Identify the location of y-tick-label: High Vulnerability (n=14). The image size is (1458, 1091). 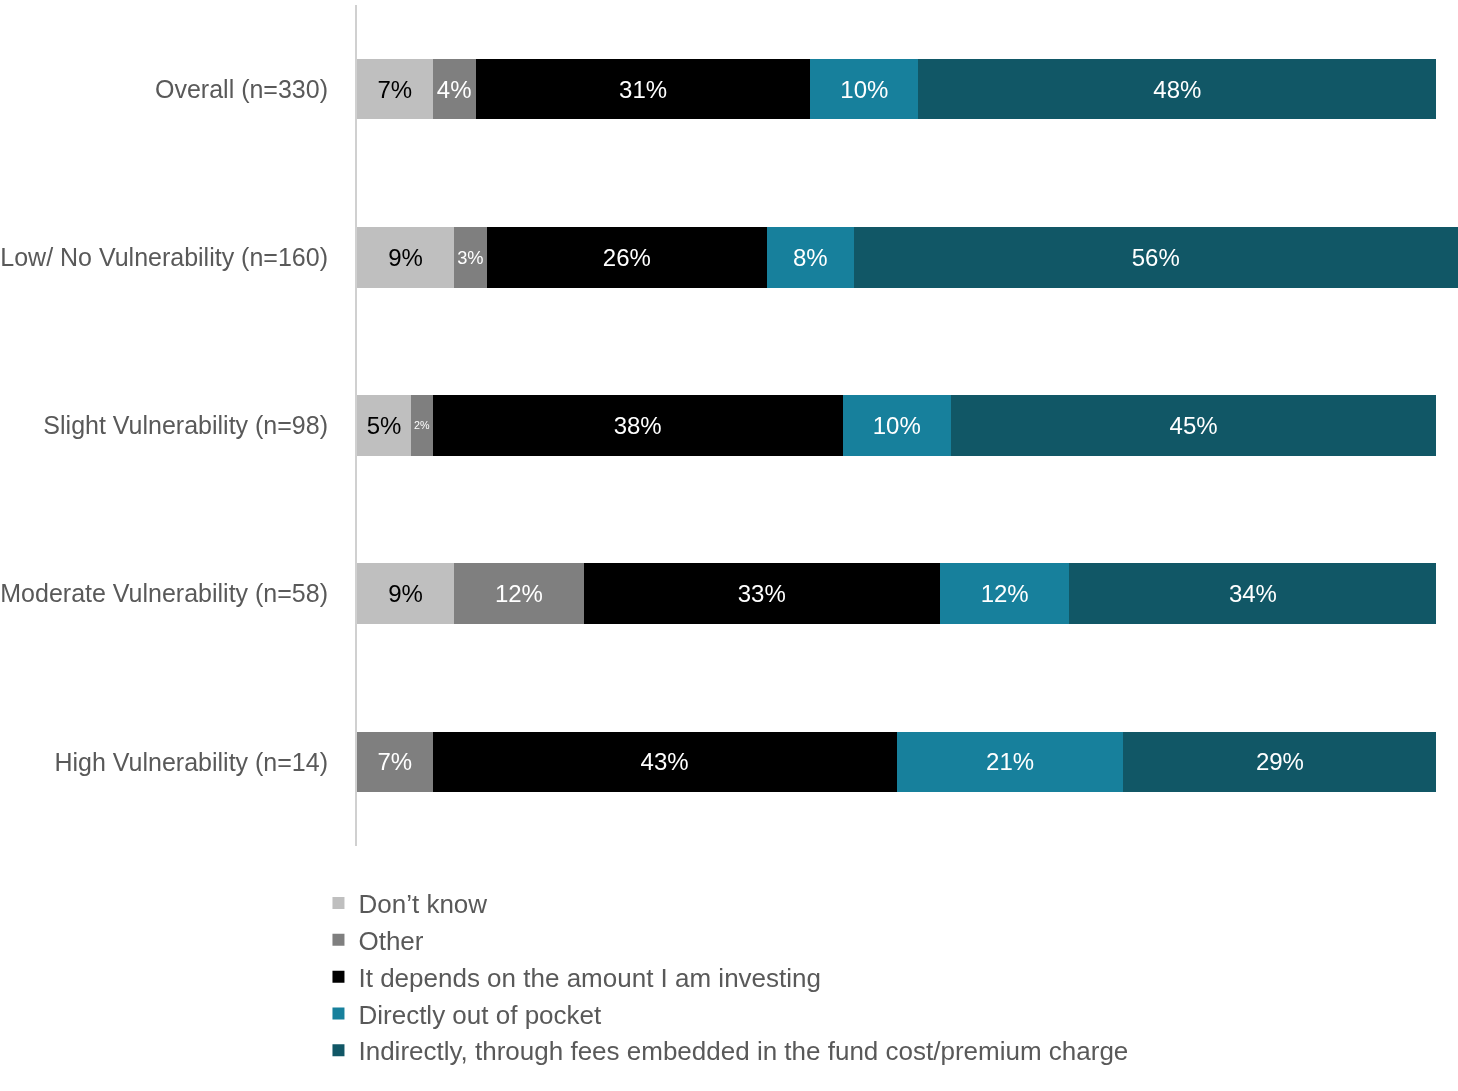
(191, 761).